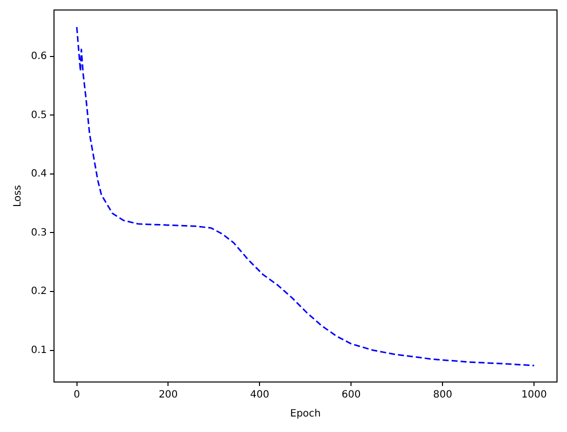 This screenshot has height=432, width=567. Describe the element at coordinates (18, 196) in the screenshot. I see `y-axis-title: Loss` at that location.